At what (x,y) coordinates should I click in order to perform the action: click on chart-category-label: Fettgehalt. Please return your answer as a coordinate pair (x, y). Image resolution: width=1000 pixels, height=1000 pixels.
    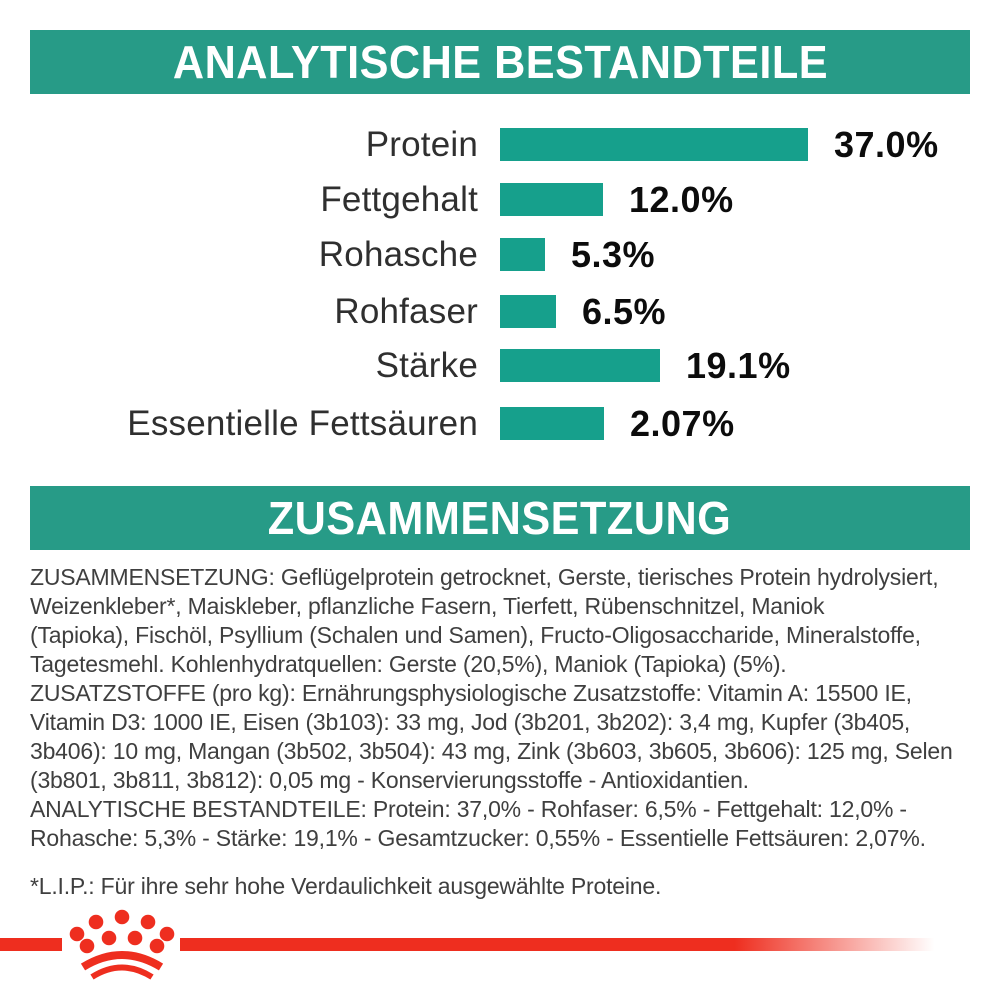
    Looking at the image, I should click on (399, 199).